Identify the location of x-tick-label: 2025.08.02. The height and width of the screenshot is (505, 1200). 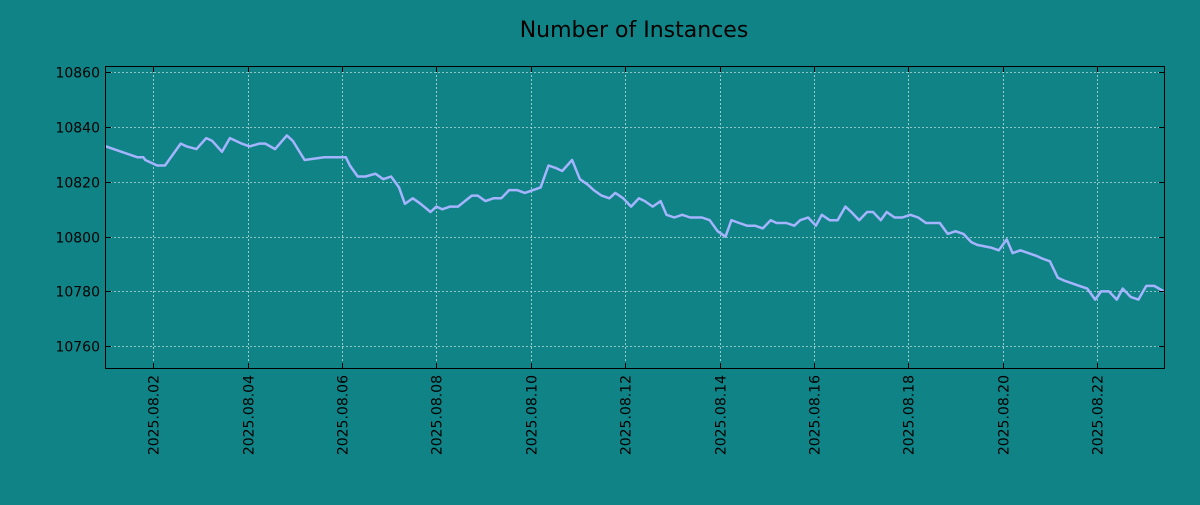
(155, 415).